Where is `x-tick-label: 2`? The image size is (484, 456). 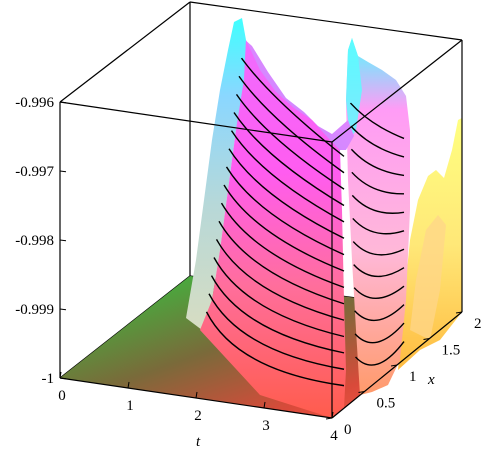
x-tick-label: 2 is located at coordinates (478, 324).